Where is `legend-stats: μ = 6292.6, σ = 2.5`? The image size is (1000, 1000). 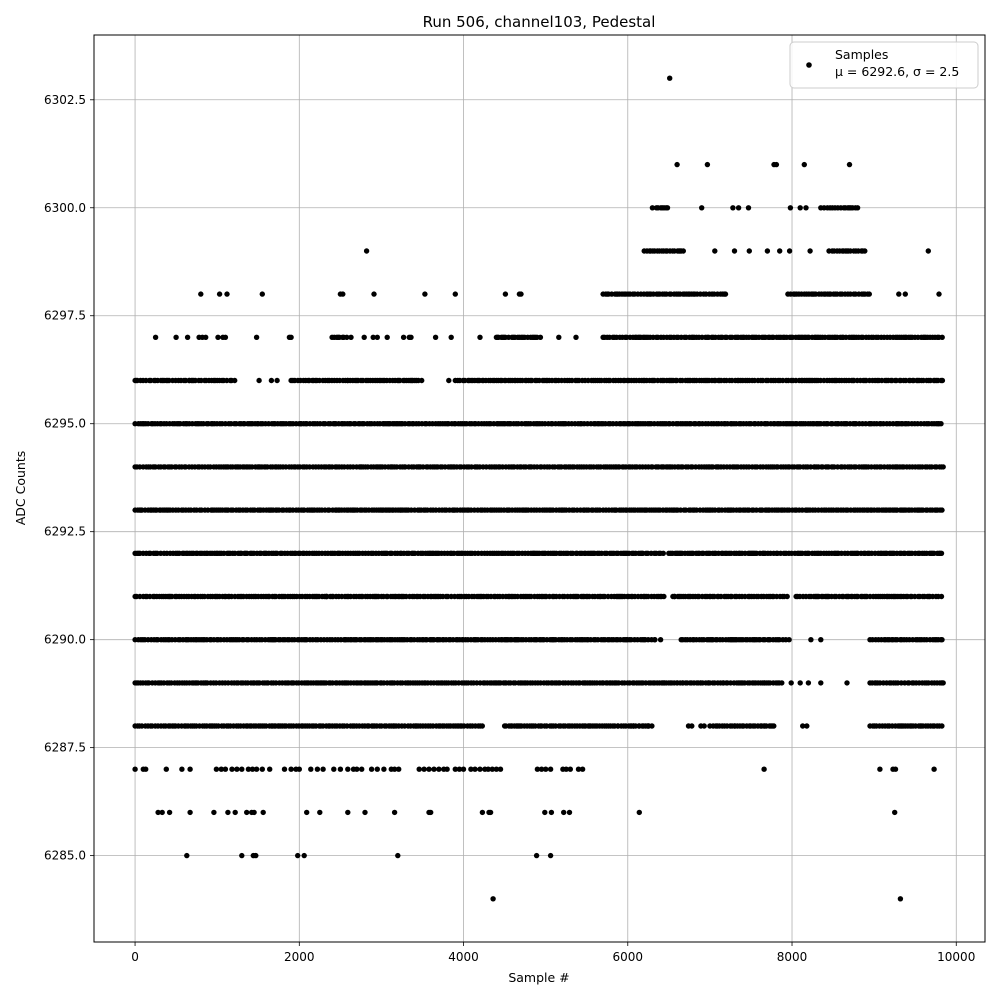 legend-stats: μ = 6292.6, σ = 2.5 is located at coordinates (897, 71).